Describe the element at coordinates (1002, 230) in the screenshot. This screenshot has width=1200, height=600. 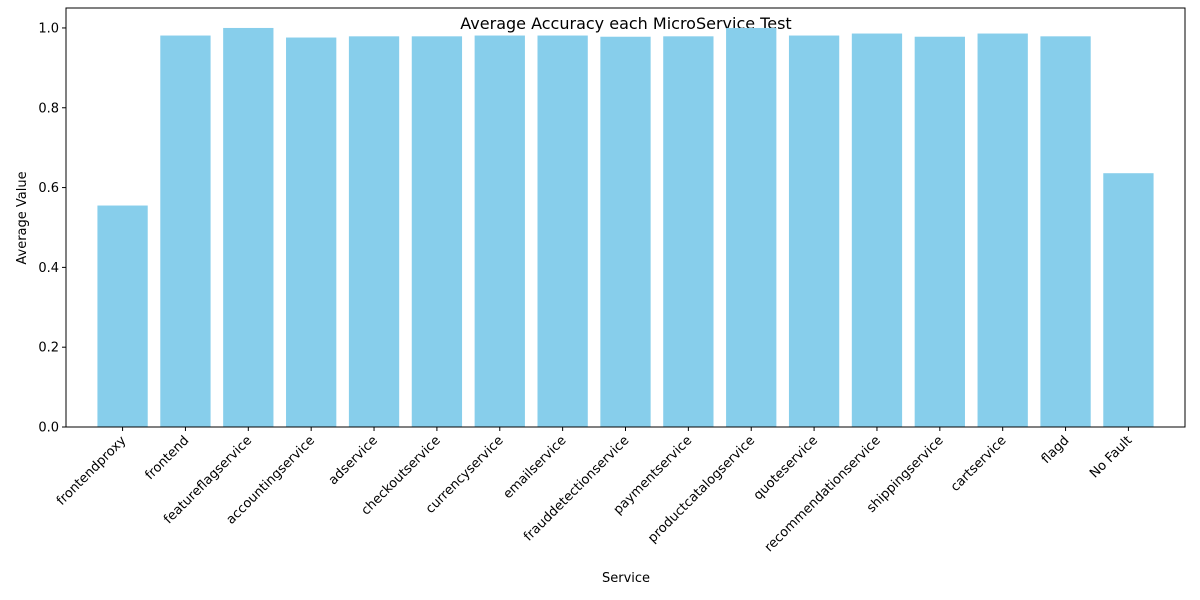
I see `bar-cartservice` at that location.